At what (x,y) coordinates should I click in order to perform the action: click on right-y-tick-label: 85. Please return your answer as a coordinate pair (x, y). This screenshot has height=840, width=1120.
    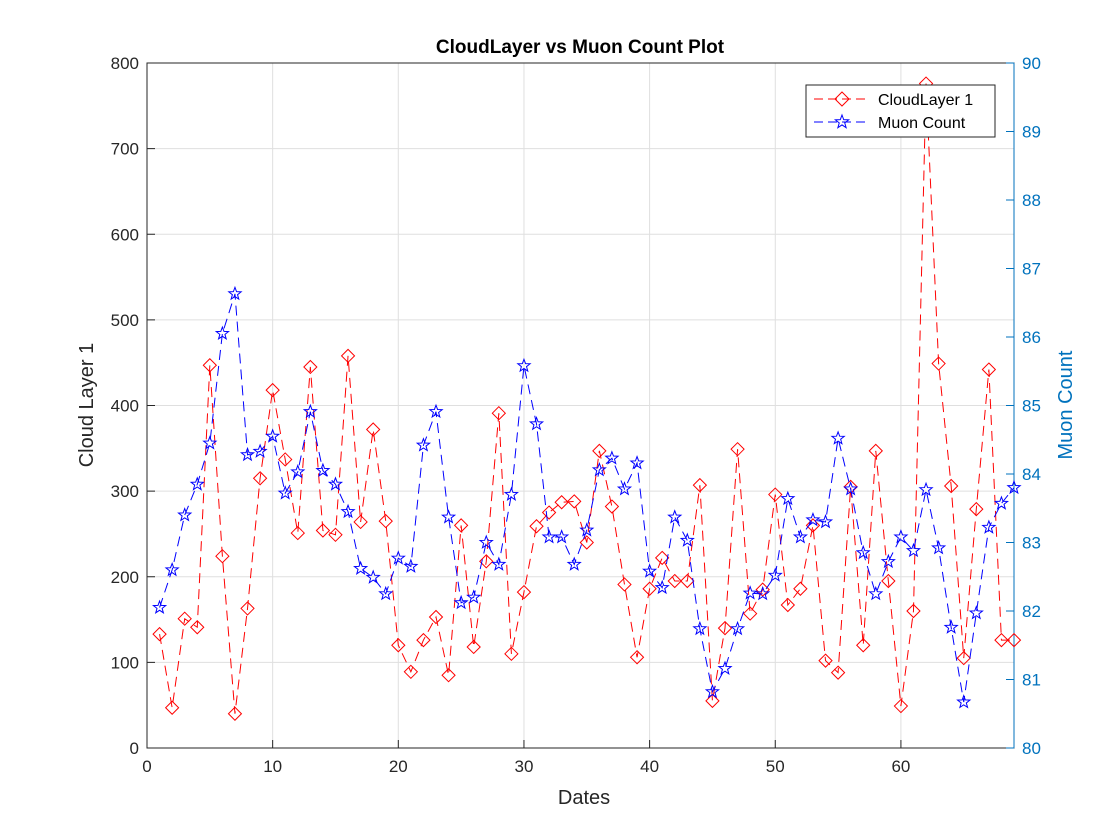
    Looking at the image, I should click on (1031, 406).